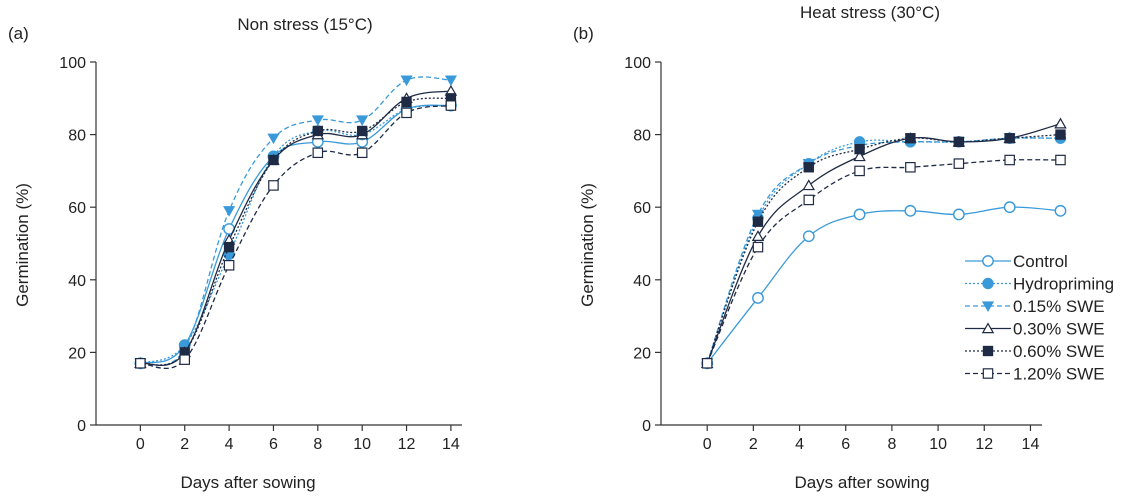  I want to click on legend-item-0-15-swe: 0.15% SWE, so click(1035, 306).